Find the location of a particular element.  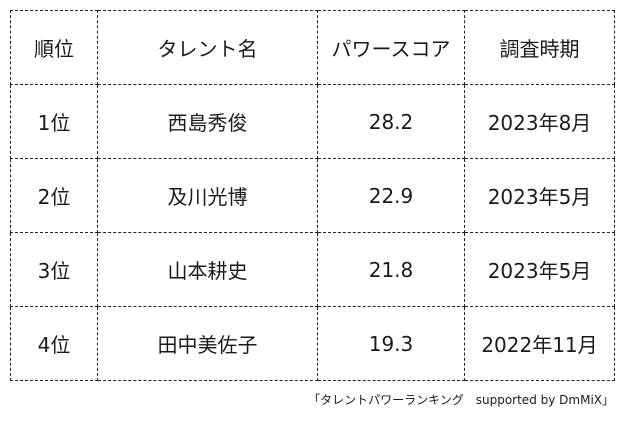

date-cell: 2022年11月 is located at coordinates (539, 343).